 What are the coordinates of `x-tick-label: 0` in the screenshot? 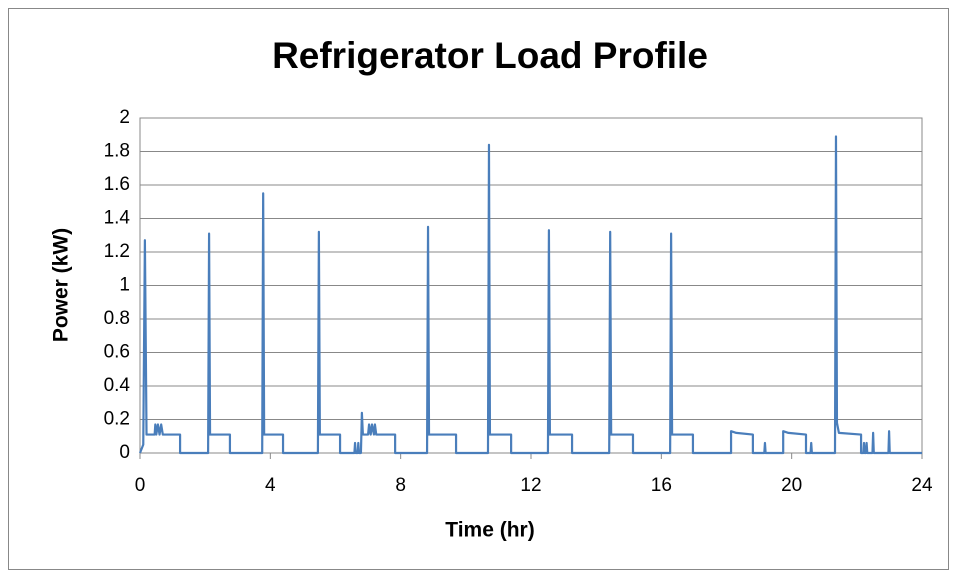 It's located at (140, 485).